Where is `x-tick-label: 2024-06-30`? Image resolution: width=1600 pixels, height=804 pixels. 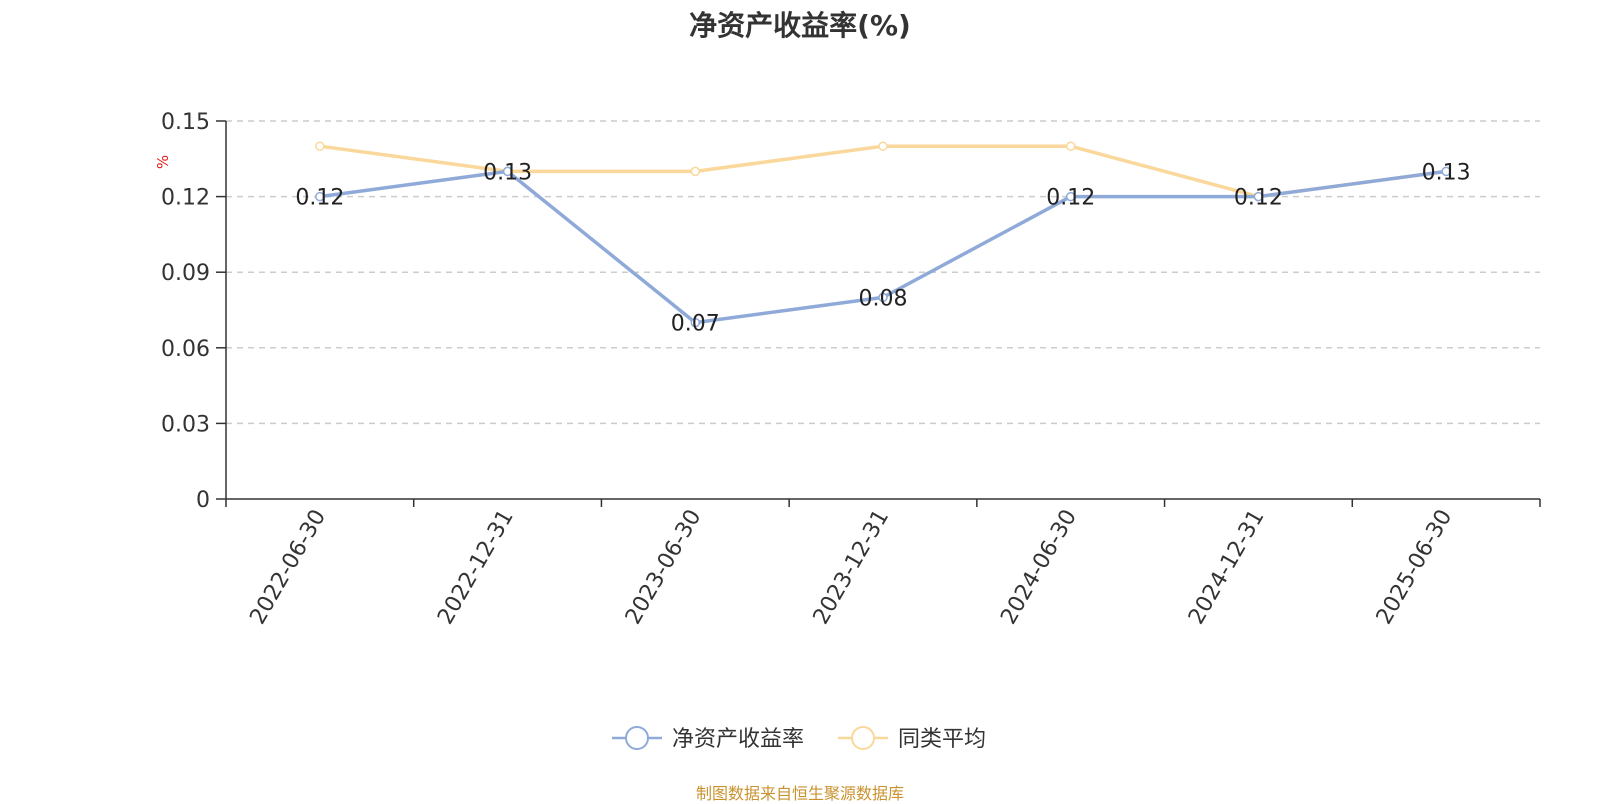 x-tick-label: 2024-06-30 is located at coordinates (1039, 567).